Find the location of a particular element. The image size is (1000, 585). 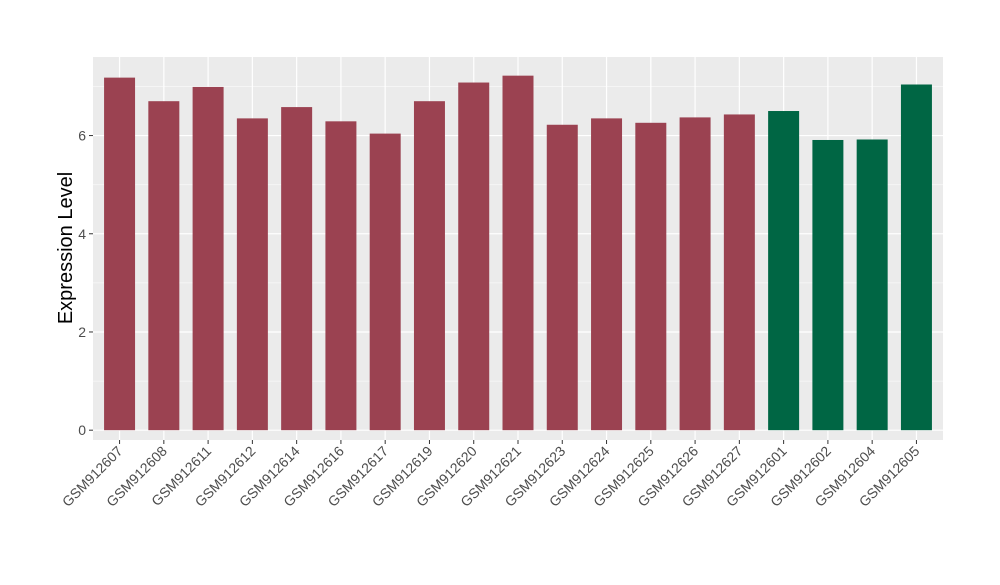

bar-GSM912605 is located at coordinates (916, 257).